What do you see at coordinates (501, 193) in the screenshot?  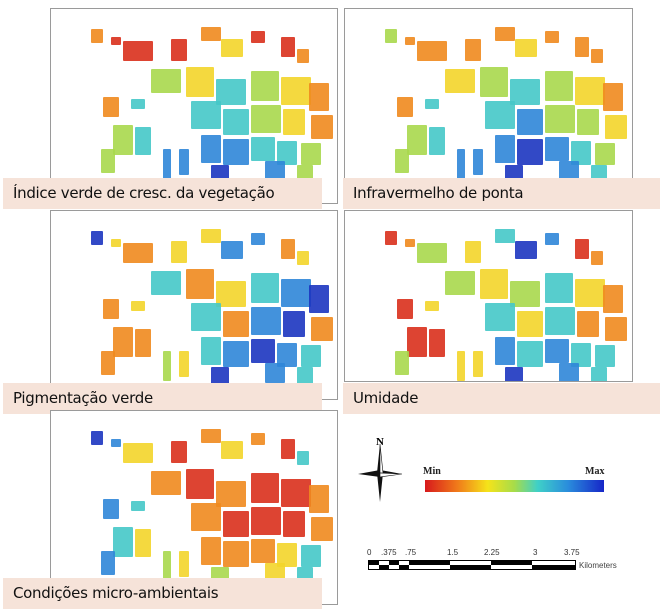 I see `panel-label-peak-infrared: Infravermelho de ponta` at bounding box center [501, 193].